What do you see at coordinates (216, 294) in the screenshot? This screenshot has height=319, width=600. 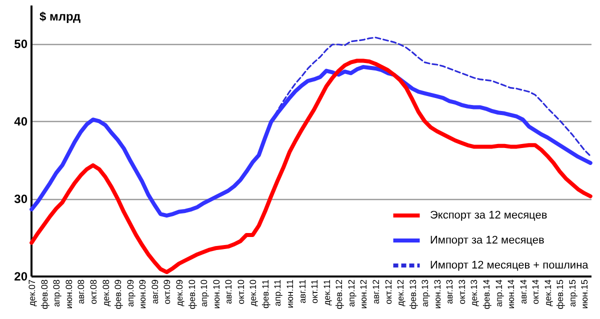 I see `x-tick-label: июн.10` at bounding box center [216, 294].